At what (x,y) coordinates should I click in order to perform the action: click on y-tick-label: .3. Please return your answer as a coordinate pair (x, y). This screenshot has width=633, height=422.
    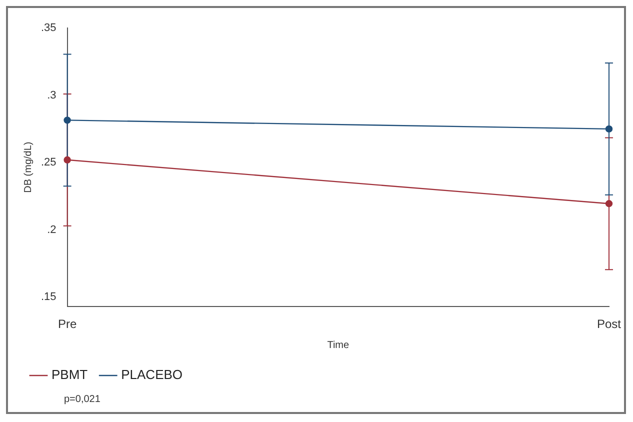
    Looking at the image, I should click on (51, 95).